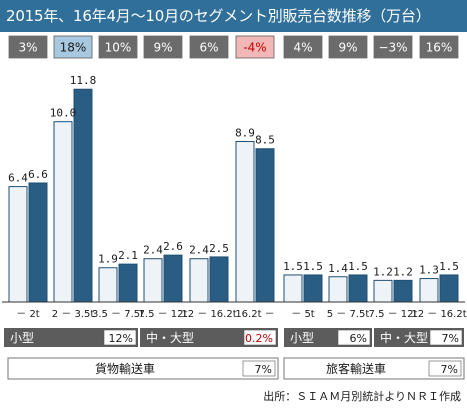 The height and width of the screenshot is (410, 467). Describe the element at coordinates (348, 314) in the screenshot. I see `category-label: 5 － 7.5t` at that location.